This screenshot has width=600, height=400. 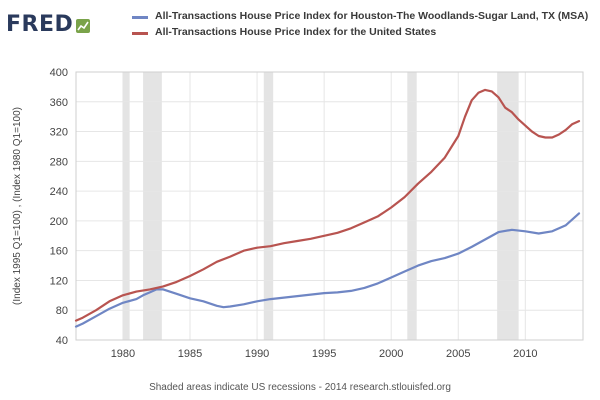 I want to click on x-tick-label-1: 1985, so click(x=190, y=354).